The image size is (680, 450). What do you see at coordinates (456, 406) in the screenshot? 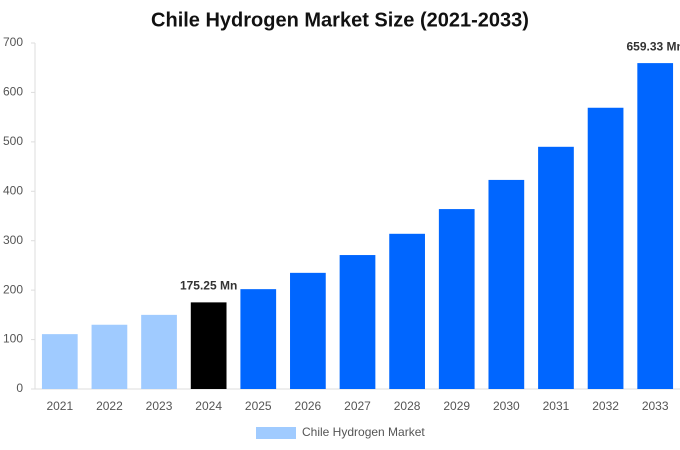
I see `x-tick-label: 2029` at bounding box center [456, 406].